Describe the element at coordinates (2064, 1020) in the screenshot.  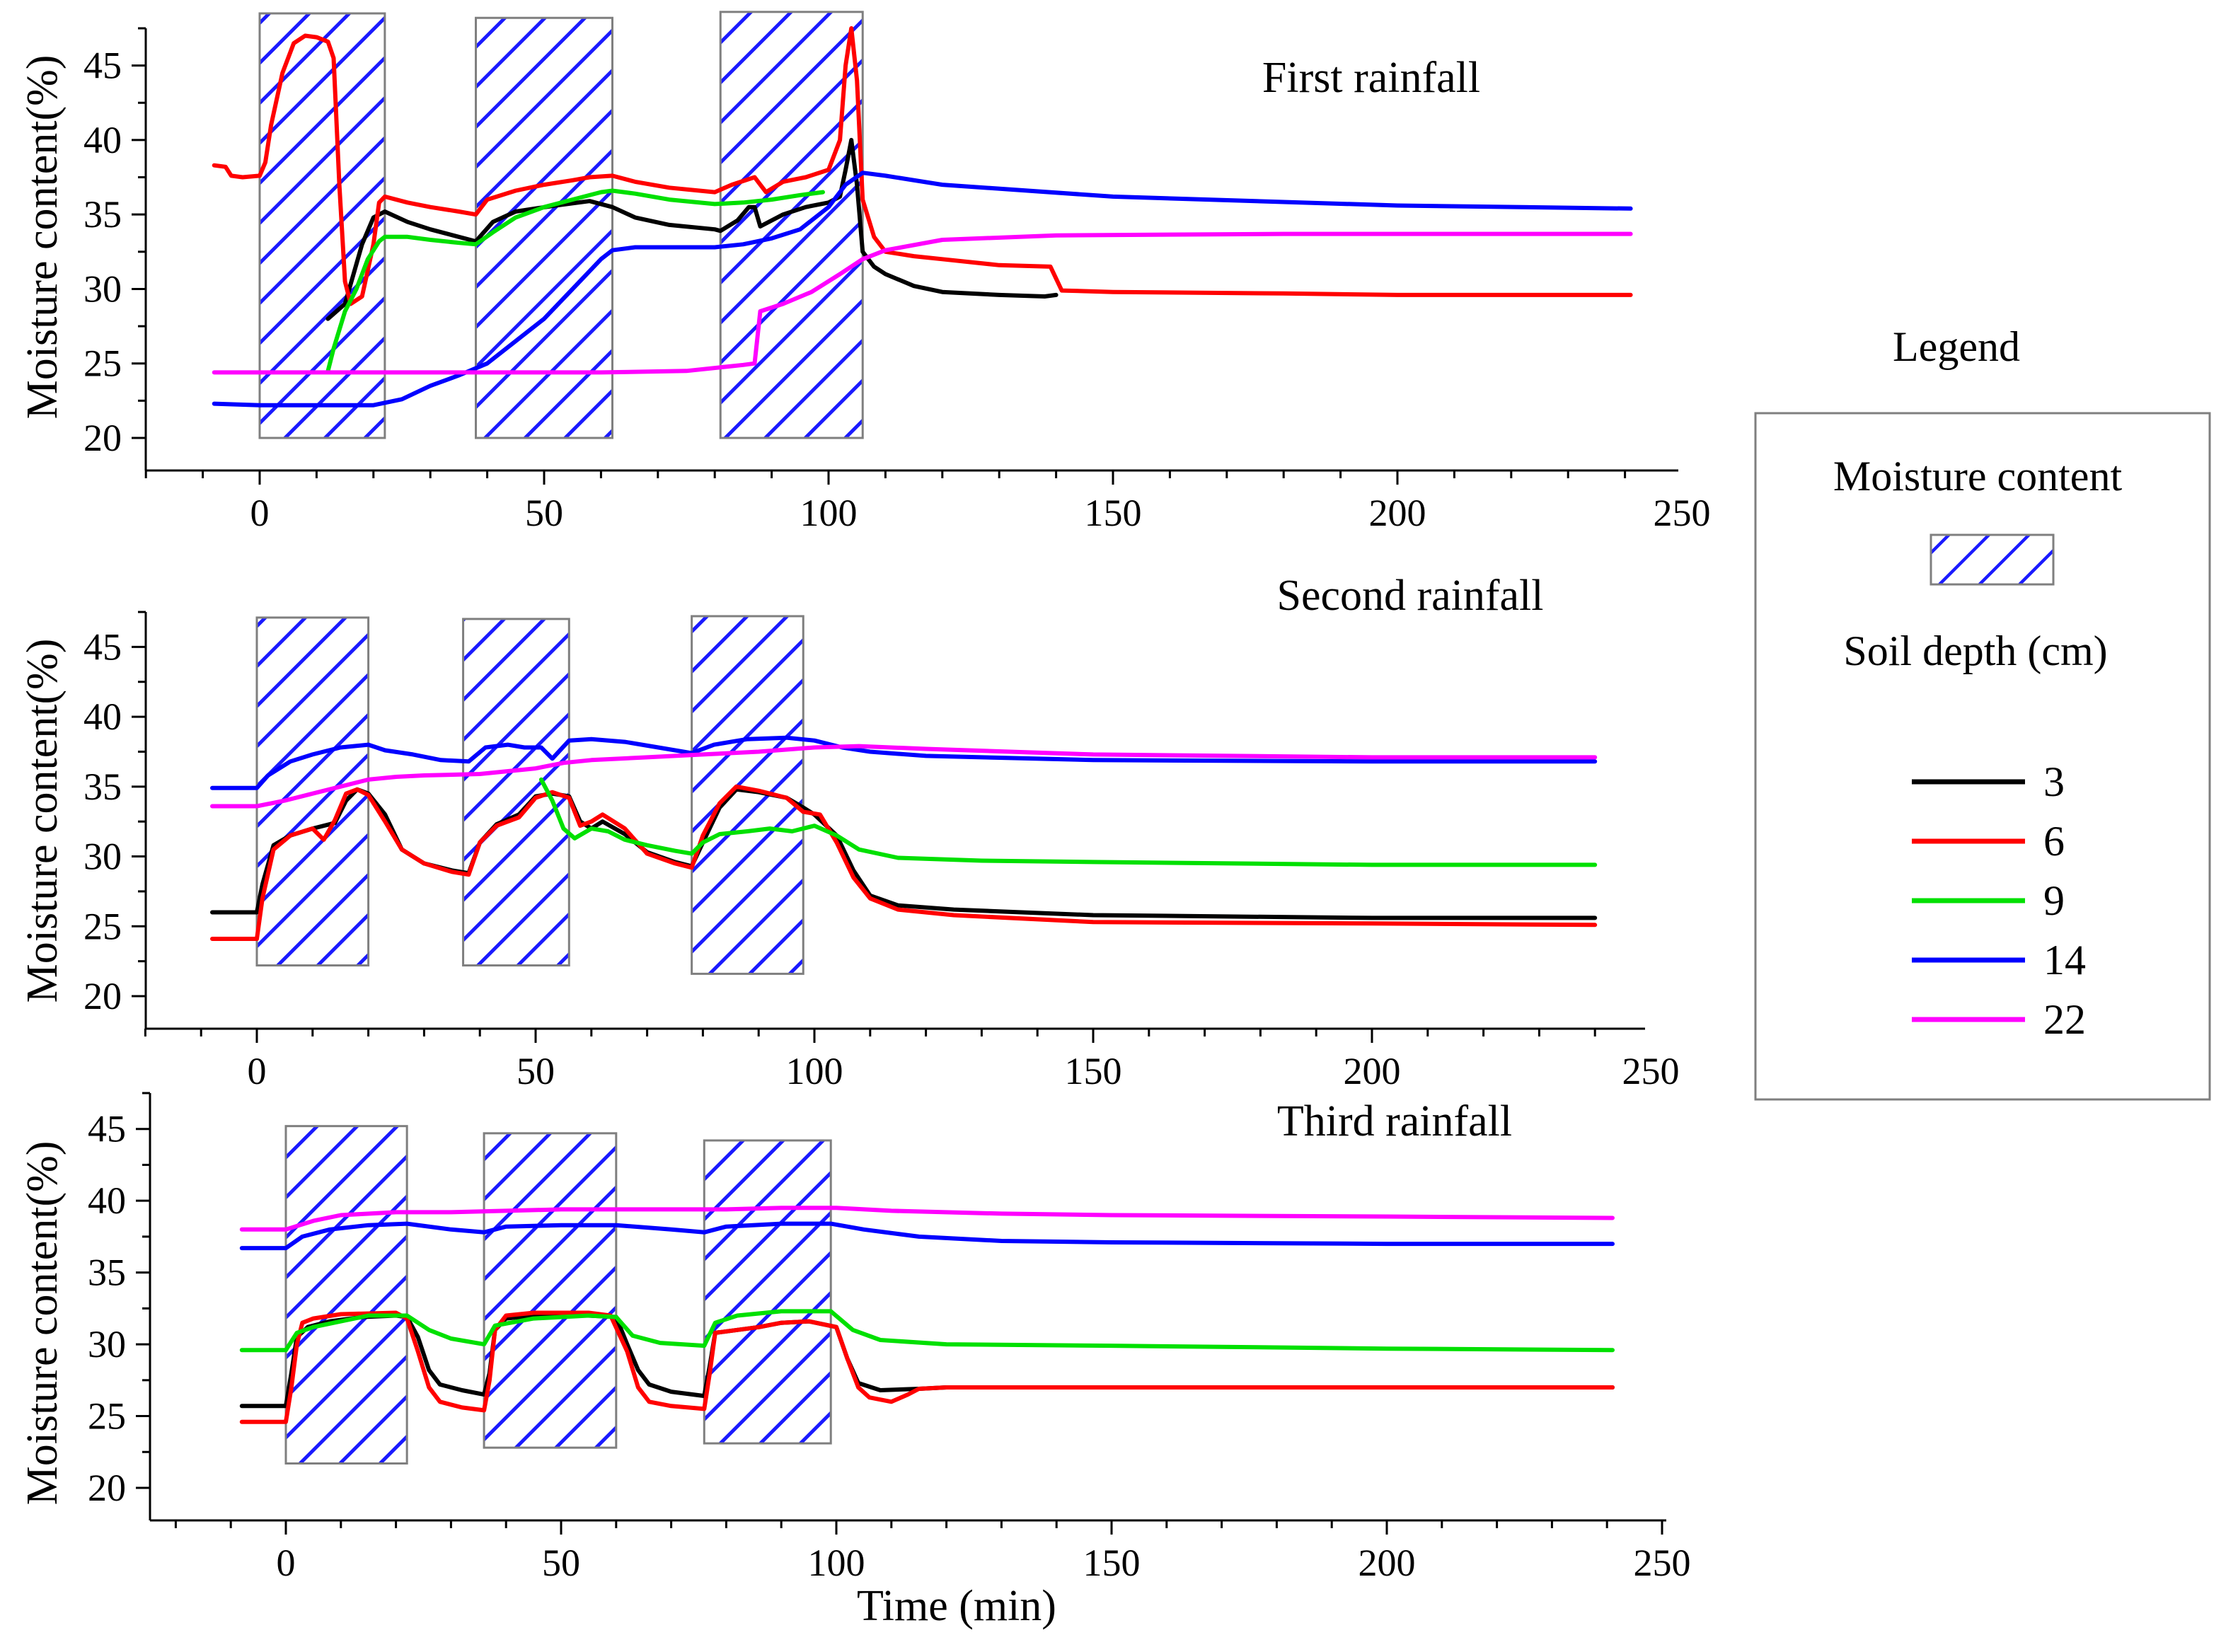
I see `legend-label-22: 22` at that location.